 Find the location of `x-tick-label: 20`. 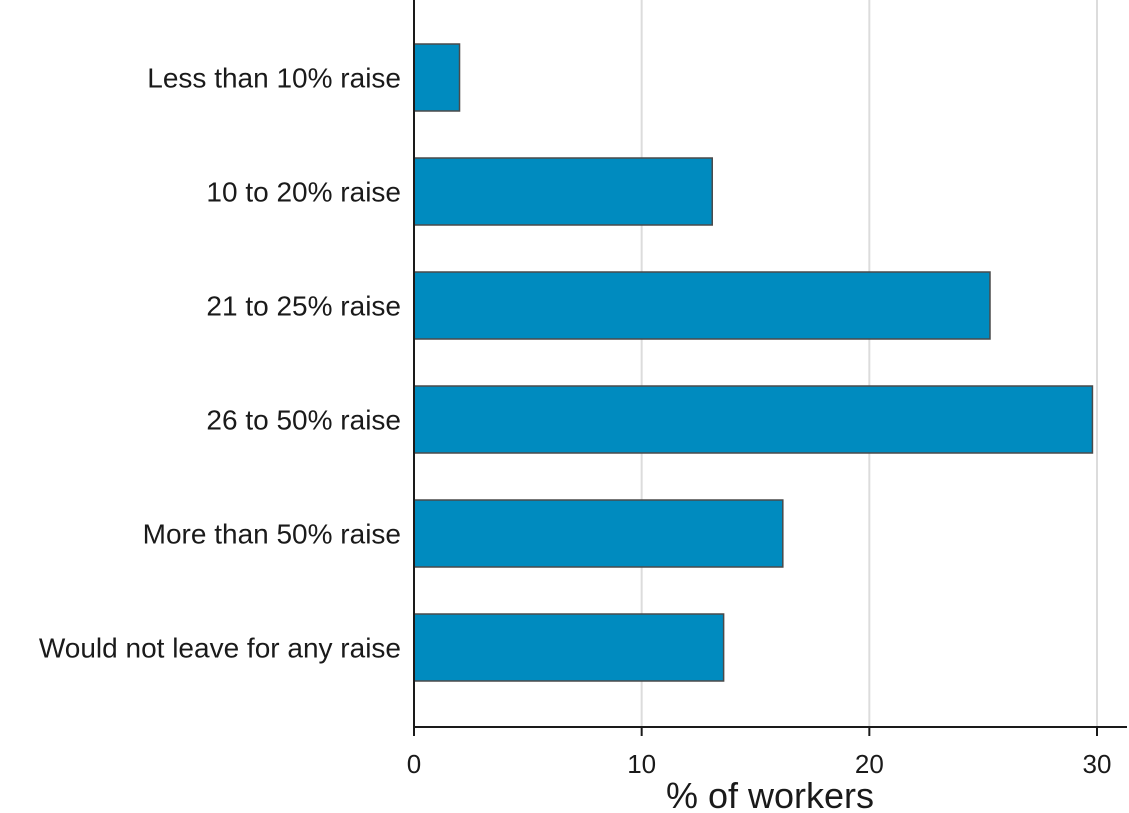

x-tick-label: 20 is located at coordinates (869, 764).